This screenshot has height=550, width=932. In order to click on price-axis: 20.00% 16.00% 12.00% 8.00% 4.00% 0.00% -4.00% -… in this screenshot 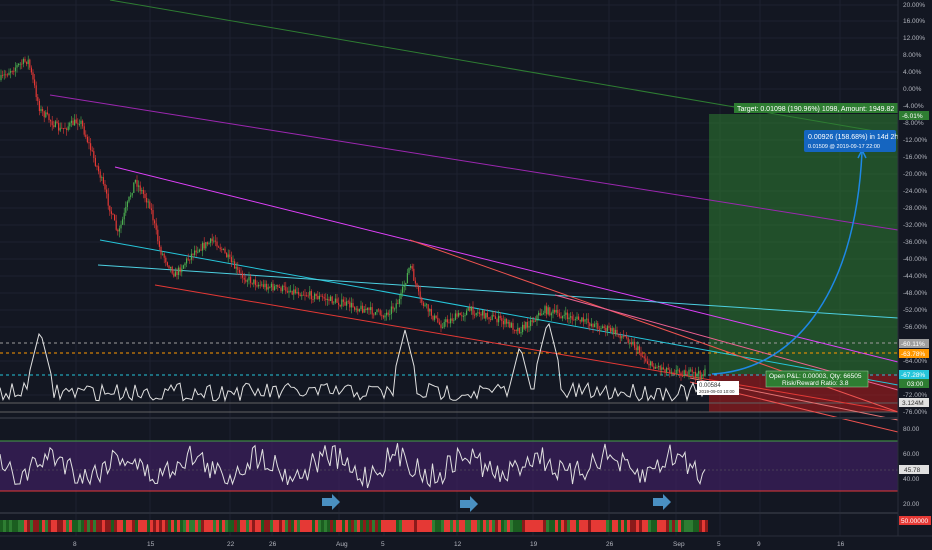, I will do `click(915, 209)`.